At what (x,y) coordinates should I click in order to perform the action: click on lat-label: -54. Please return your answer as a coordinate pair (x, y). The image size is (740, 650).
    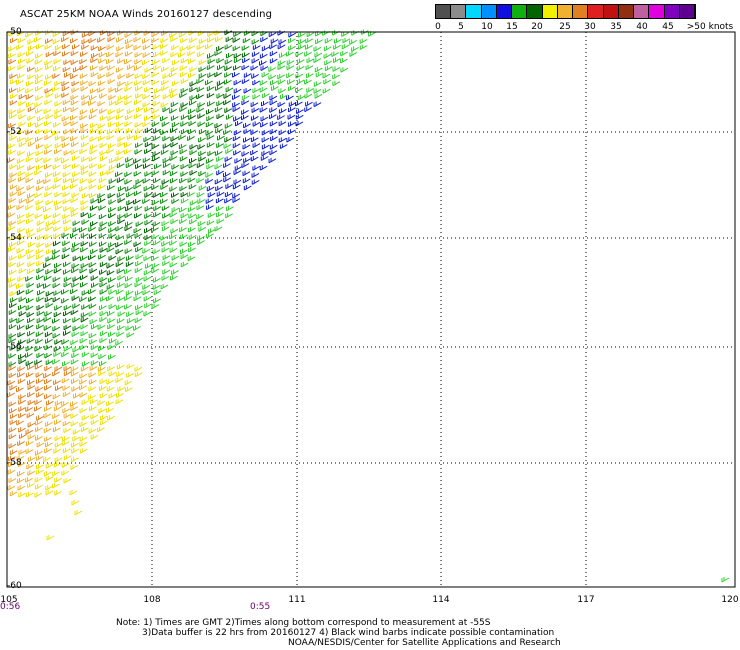
    Looking at the image, I should click on (14, 238).